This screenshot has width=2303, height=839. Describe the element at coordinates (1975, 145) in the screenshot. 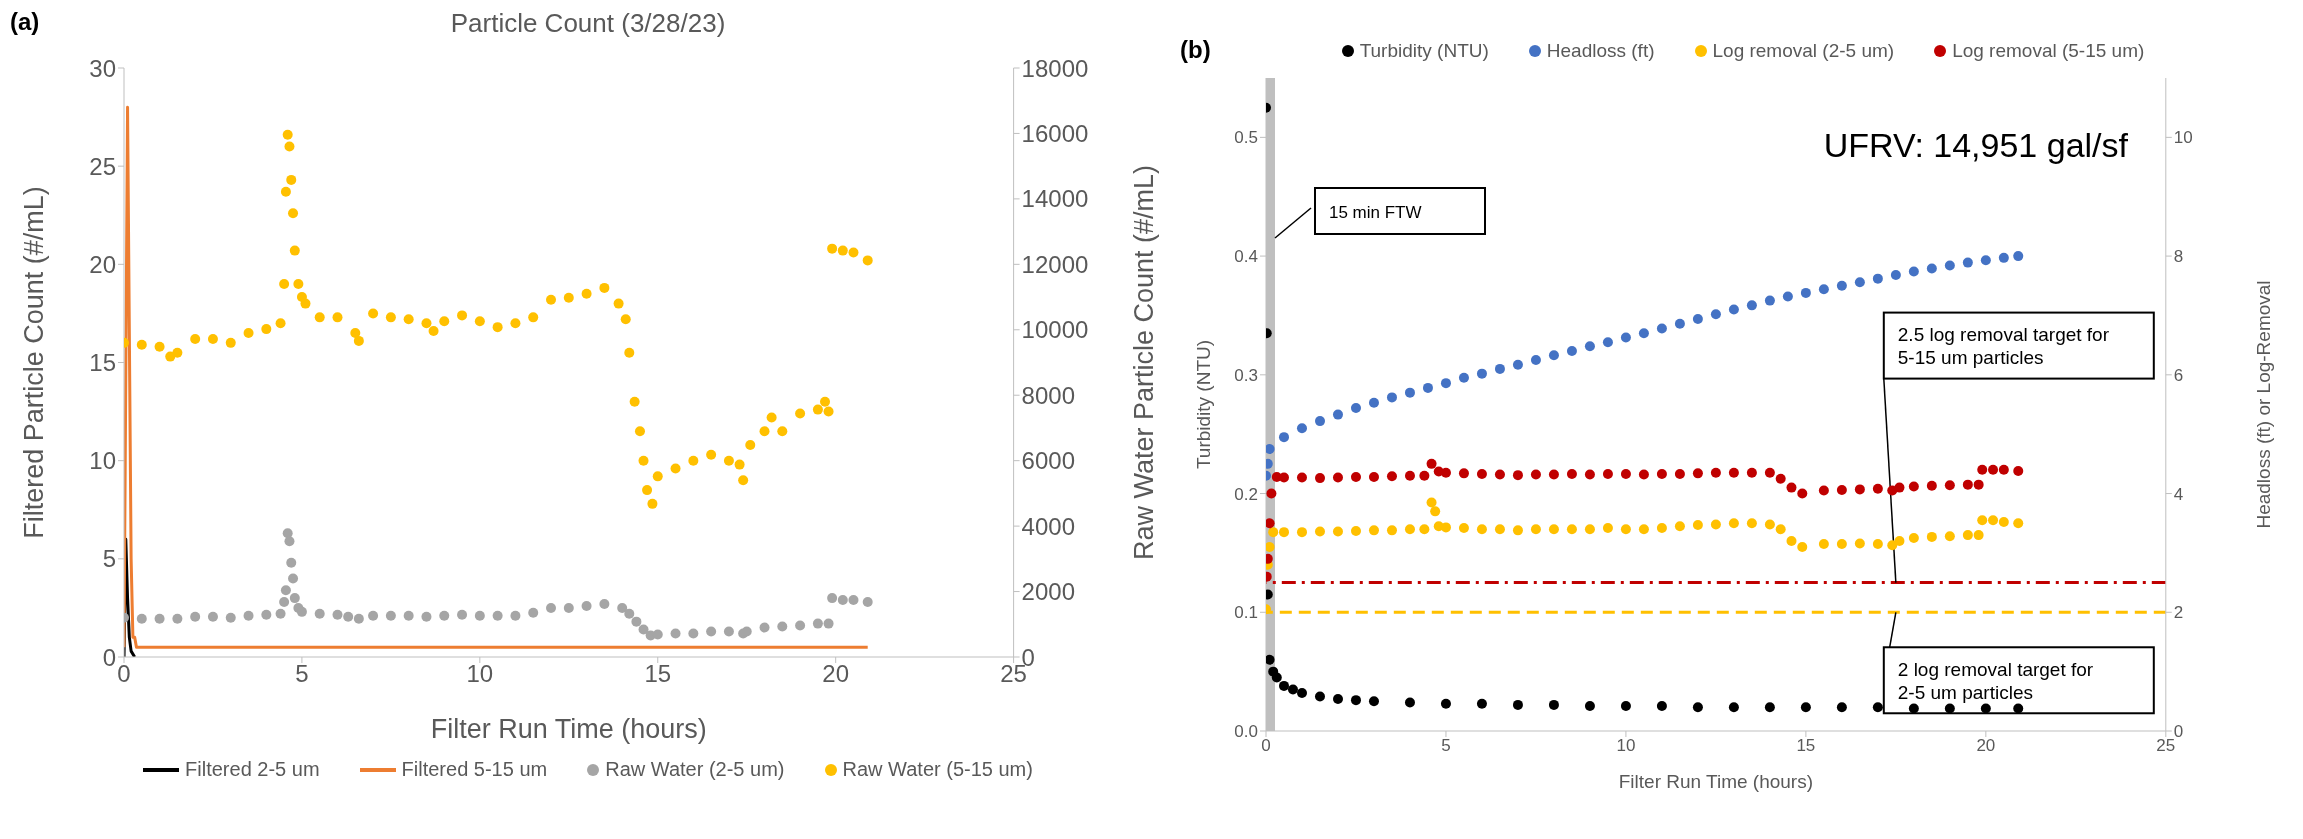

I see `annotation: UFRV: 14,951 gal/sf` at that location.